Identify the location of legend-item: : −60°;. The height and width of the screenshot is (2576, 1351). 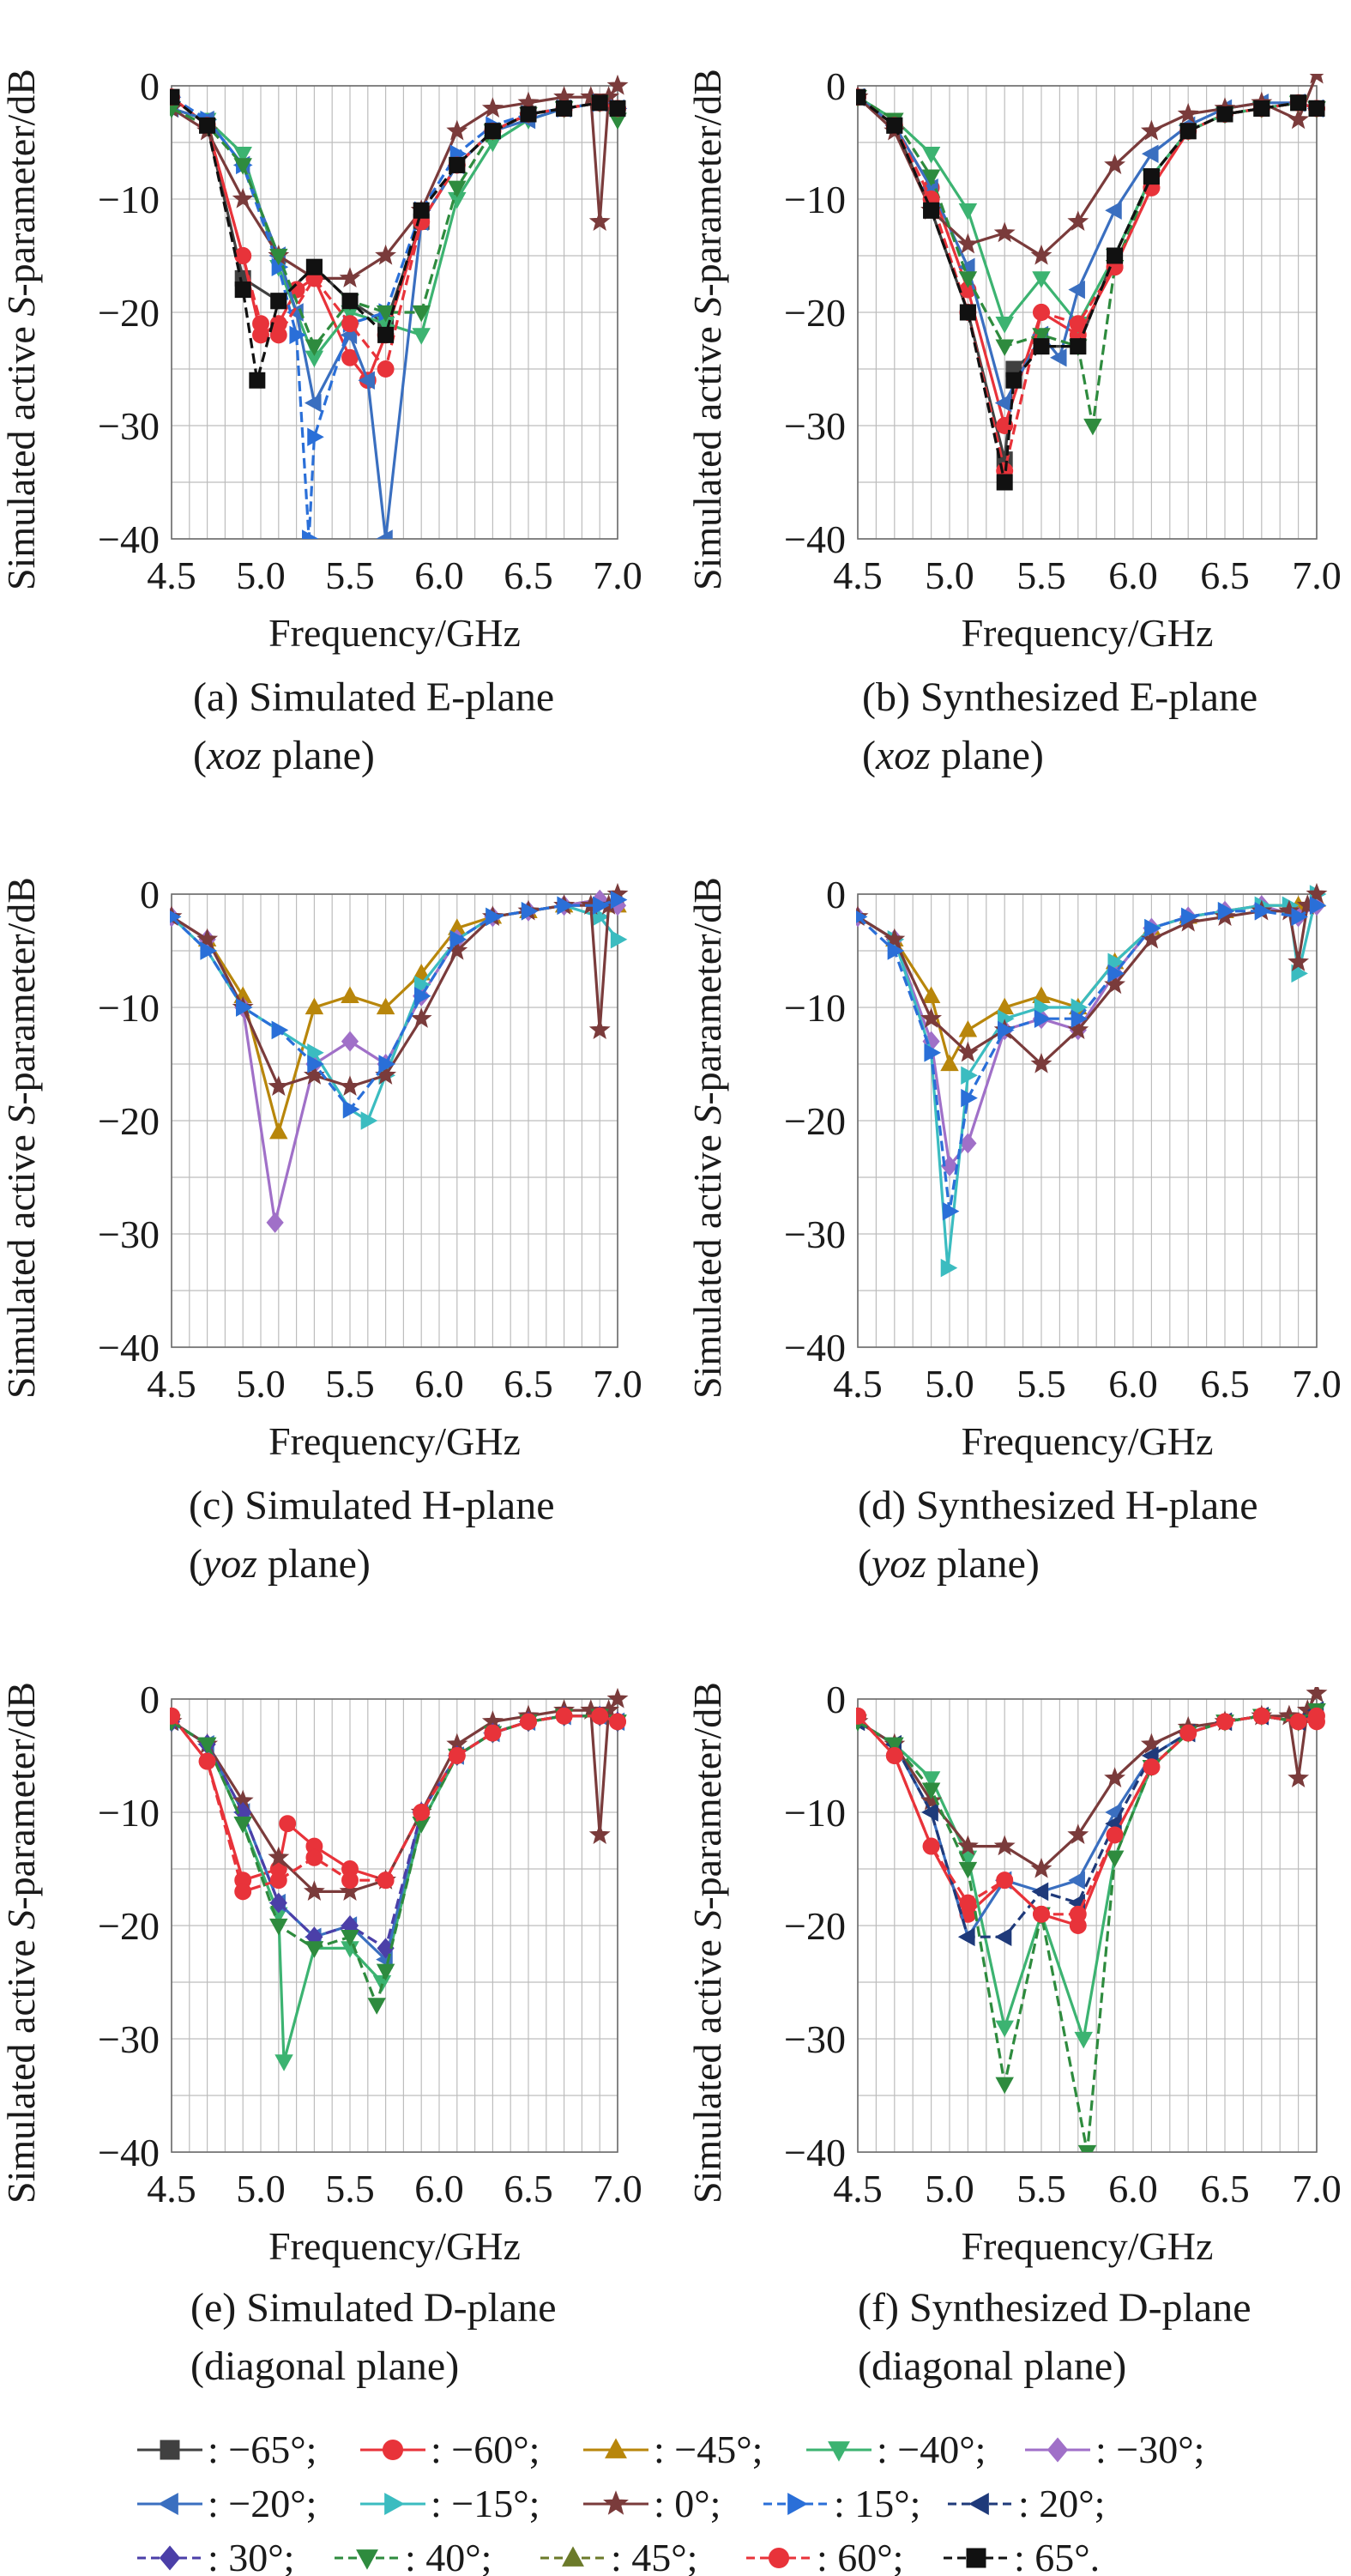
(450, 2449).